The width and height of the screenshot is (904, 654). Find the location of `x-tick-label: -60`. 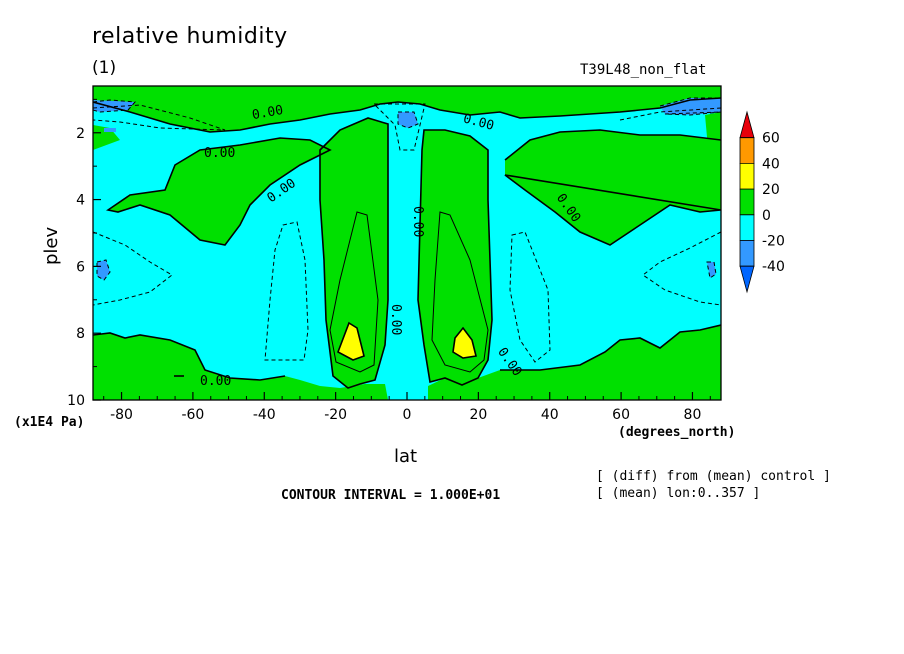

x-tick-label: -60 is located at coordinates (192, 415).